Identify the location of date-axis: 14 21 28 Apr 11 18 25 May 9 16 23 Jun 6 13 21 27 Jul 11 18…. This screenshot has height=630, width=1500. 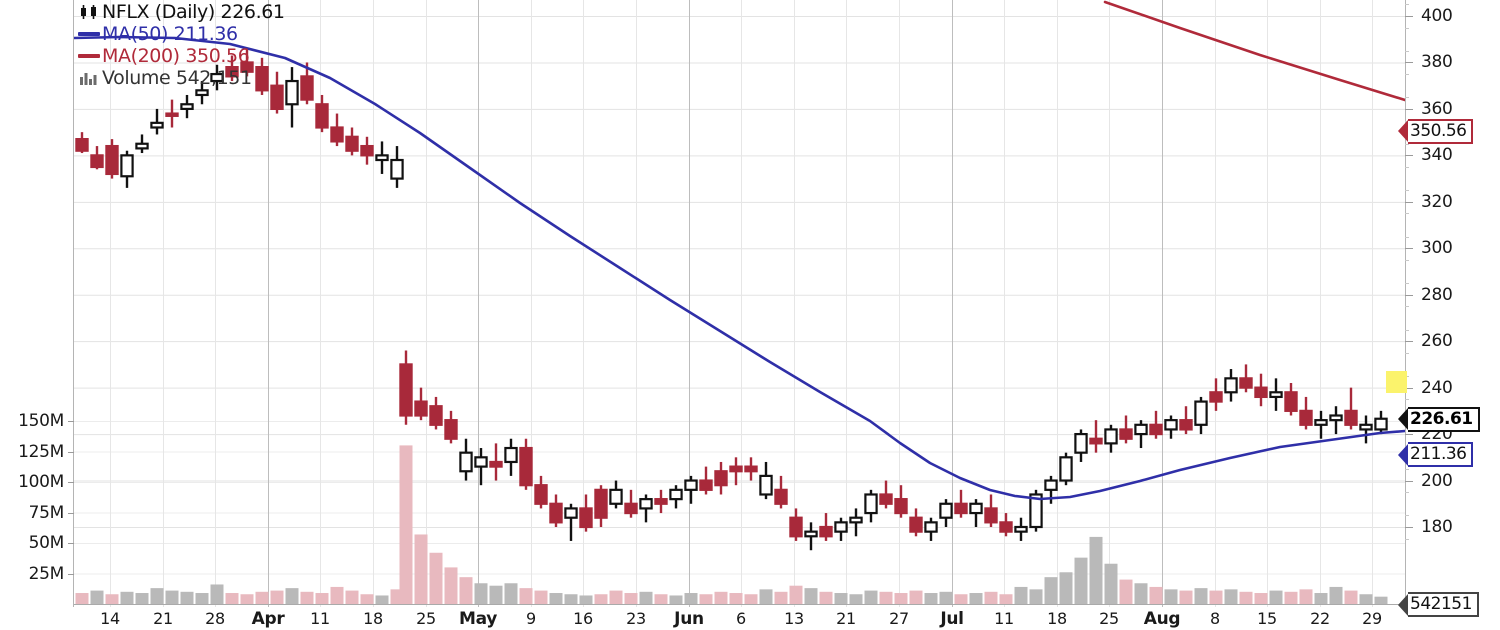
(739, 618).